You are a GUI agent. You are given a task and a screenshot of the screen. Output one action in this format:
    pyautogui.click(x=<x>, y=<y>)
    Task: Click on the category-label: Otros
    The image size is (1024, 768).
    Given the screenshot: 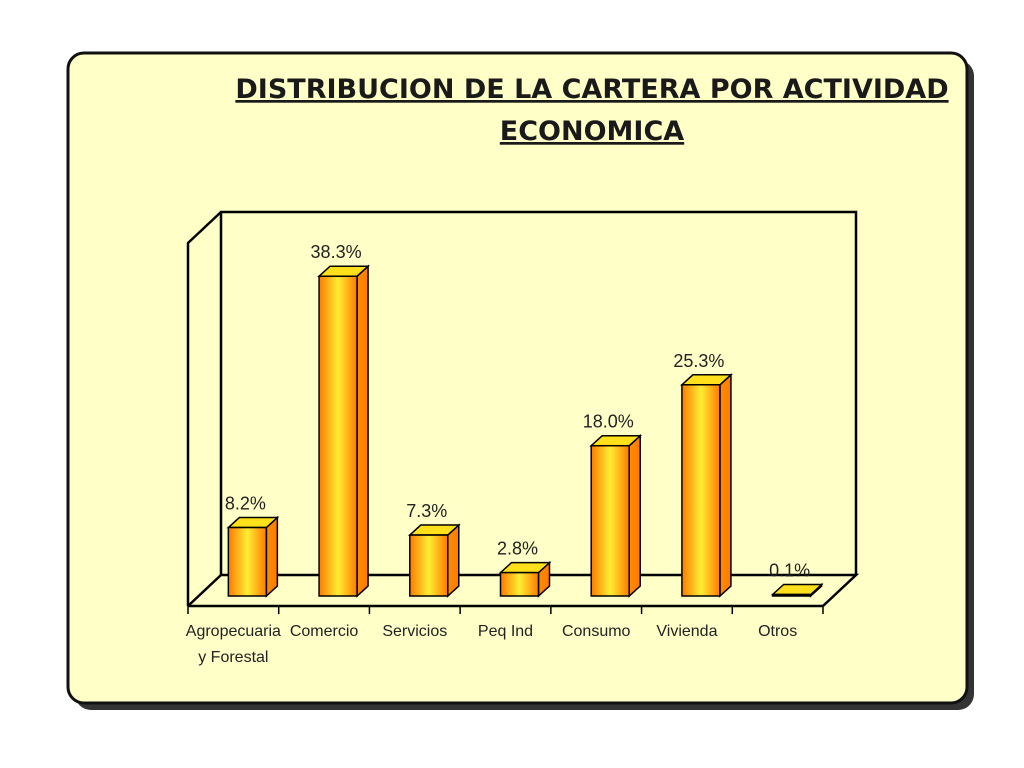 What is the action you would take?
    pyautogui.click(x=777, y=631)
    